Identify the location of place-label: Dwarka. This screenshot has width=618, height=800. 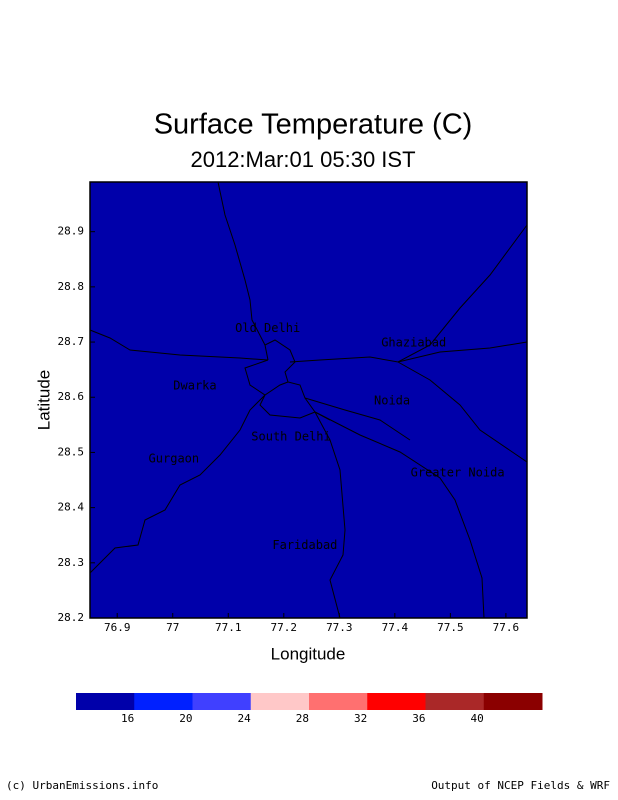
(194, 386).